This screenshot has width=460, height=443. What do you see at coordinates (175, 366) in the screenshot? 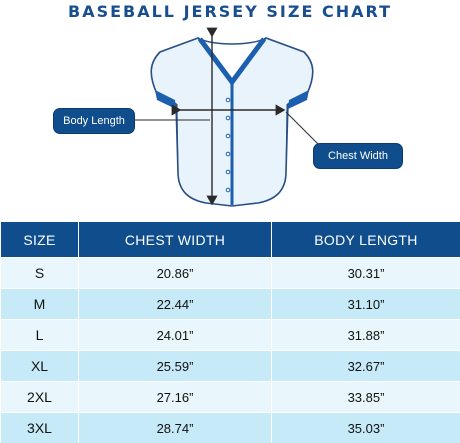
I see `chest-width-cell: 25.59”` at bounding box center [175, 366].